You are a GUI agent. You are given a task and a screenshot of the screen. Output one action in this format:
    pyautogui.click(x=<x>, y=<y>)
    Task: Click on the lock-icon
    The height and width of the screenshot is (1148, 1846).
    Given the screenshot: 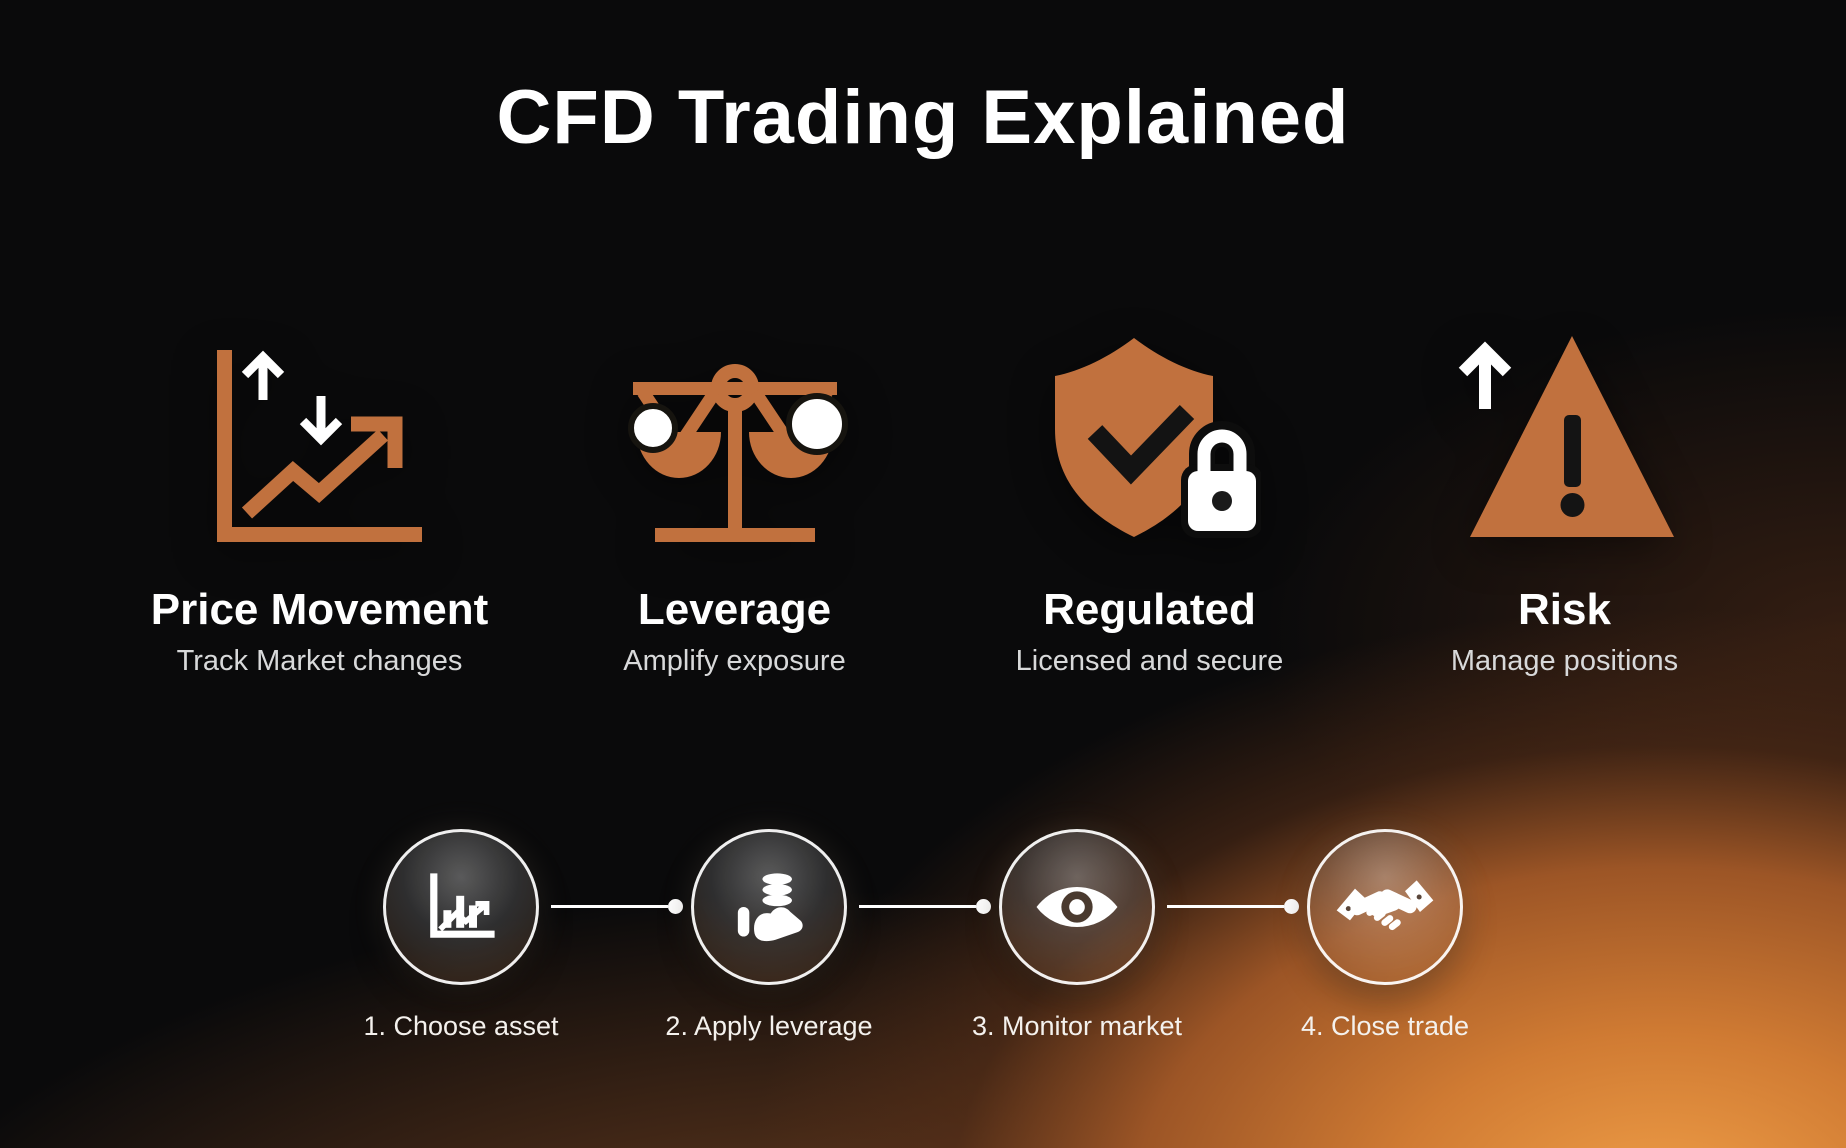 What is the action you would take?
    pyautogui.click(x=1220, y=479)
    